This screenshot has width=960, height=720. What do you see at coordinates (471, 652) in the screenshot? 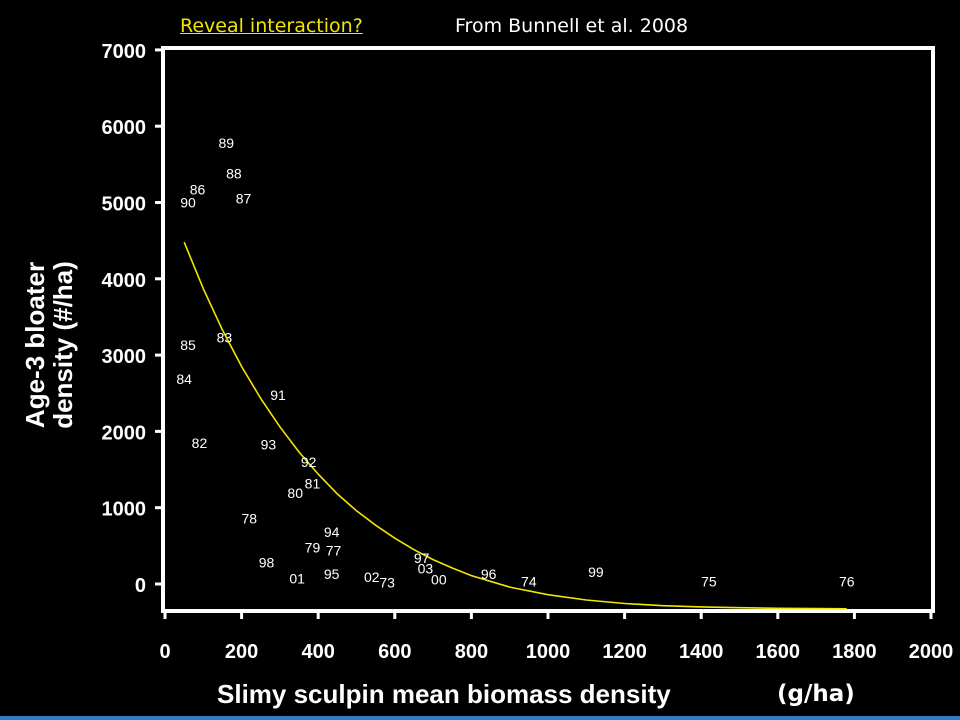
I see `x-tick-label: 800` at bounding box center [471, 652].